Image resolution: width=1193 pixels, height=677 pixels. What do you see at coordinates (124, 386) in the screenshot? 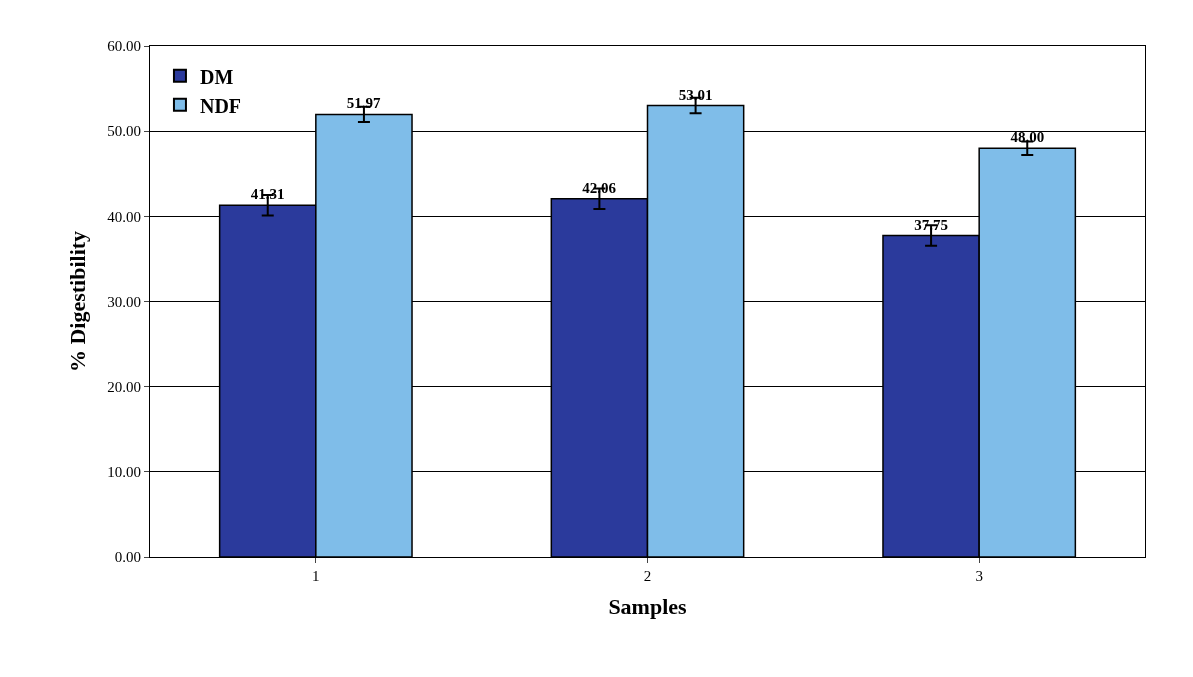
I see `y-tick-label: 20.00` at bounding box center [124, 386].